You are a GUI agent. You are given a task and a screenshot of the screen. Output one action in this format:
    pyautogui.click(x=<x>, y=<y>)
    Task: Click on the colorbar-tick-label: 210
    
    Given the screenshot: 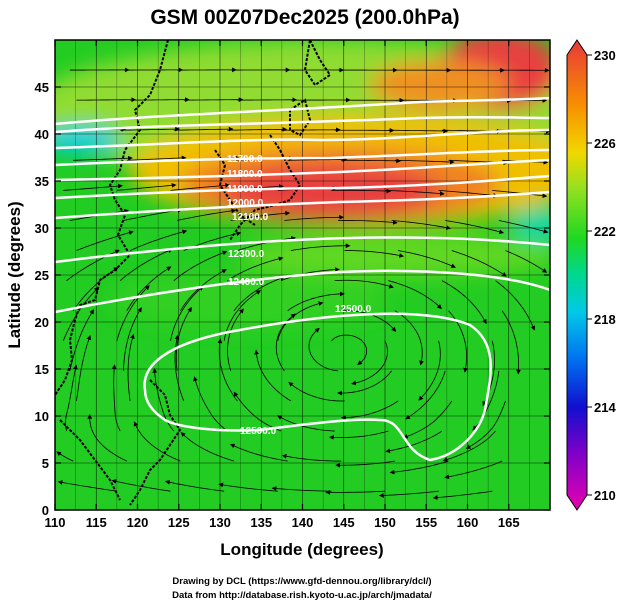 What is the action you would take?
    pyautogui.click(x=605, y=495)
    